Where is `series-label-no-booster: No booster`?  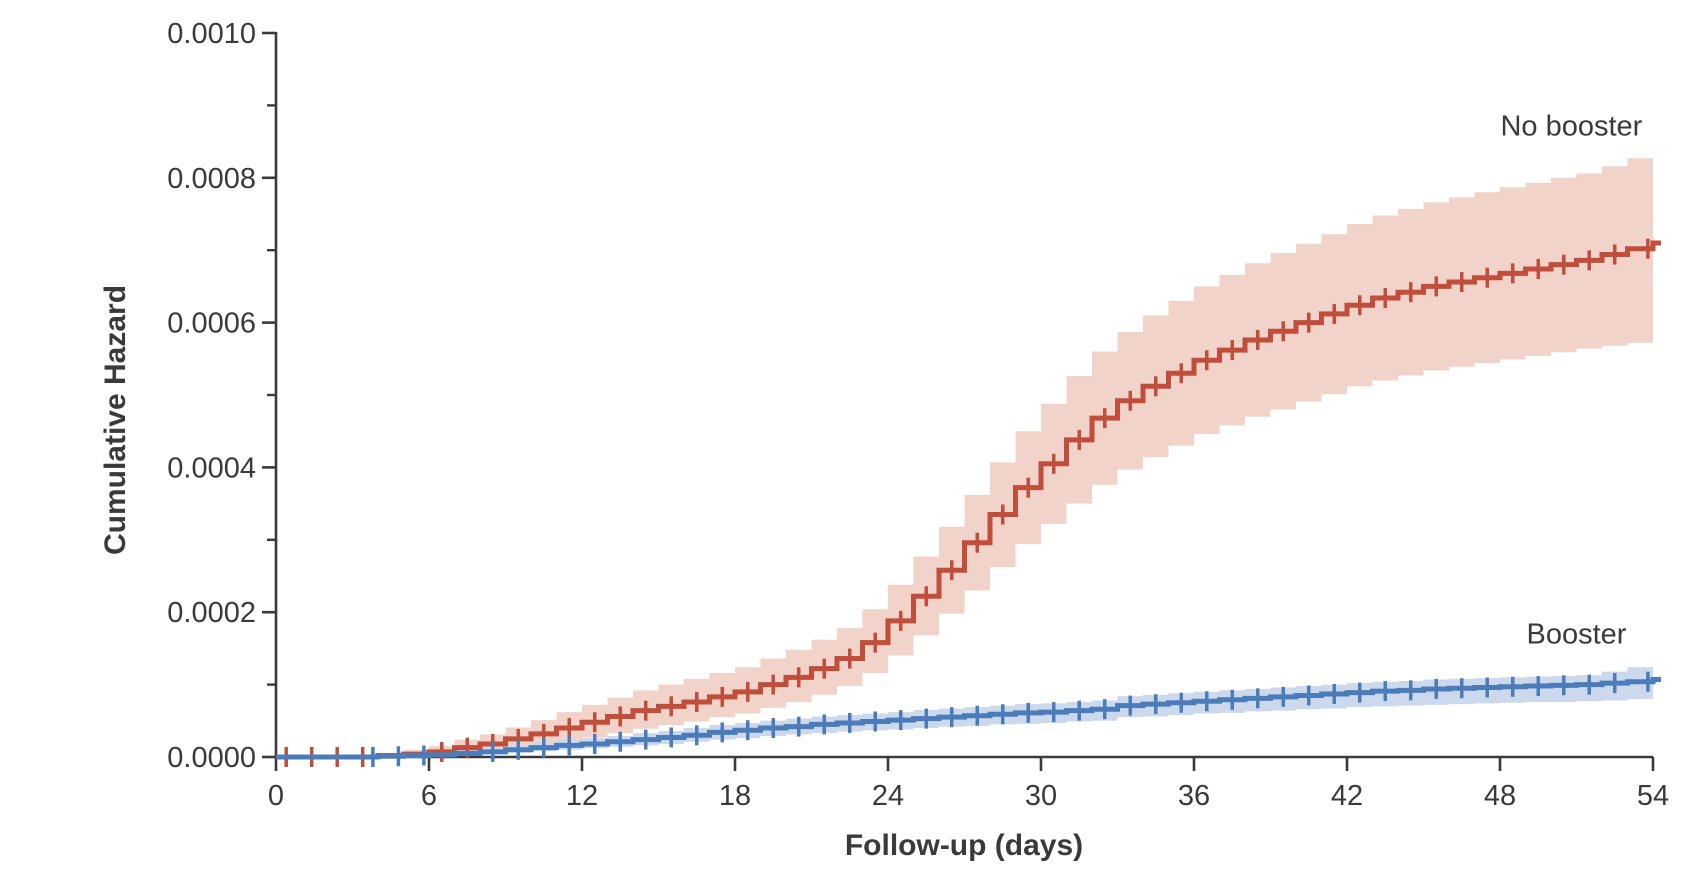 series-label-no-booster: No booster is located at coordinates (1571, 126).